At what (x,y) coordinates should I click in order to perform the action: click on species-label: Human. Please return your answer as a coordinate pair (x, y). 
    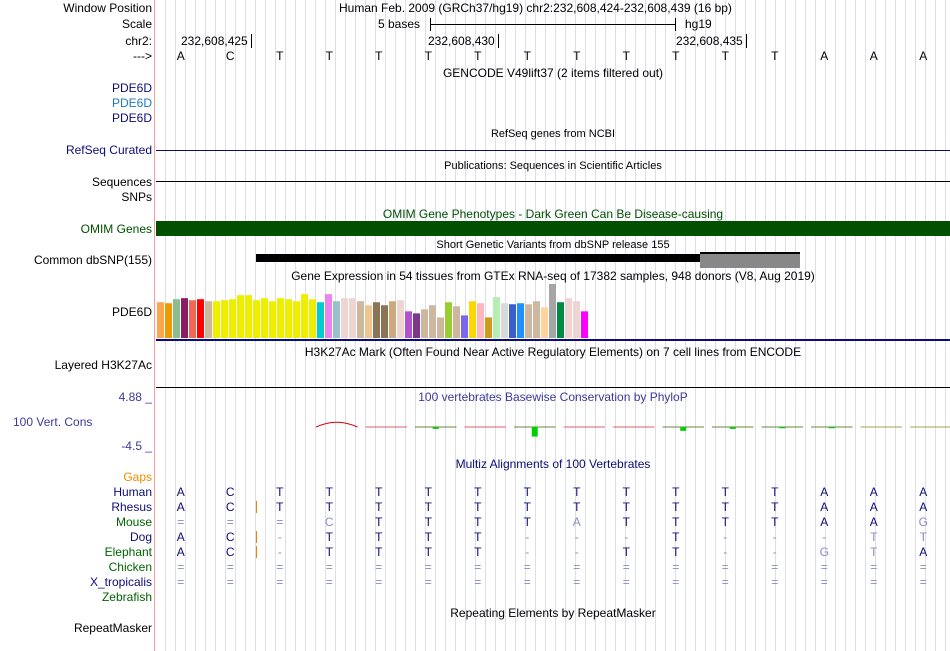
    Looking at the image, I should click on (132, 492).